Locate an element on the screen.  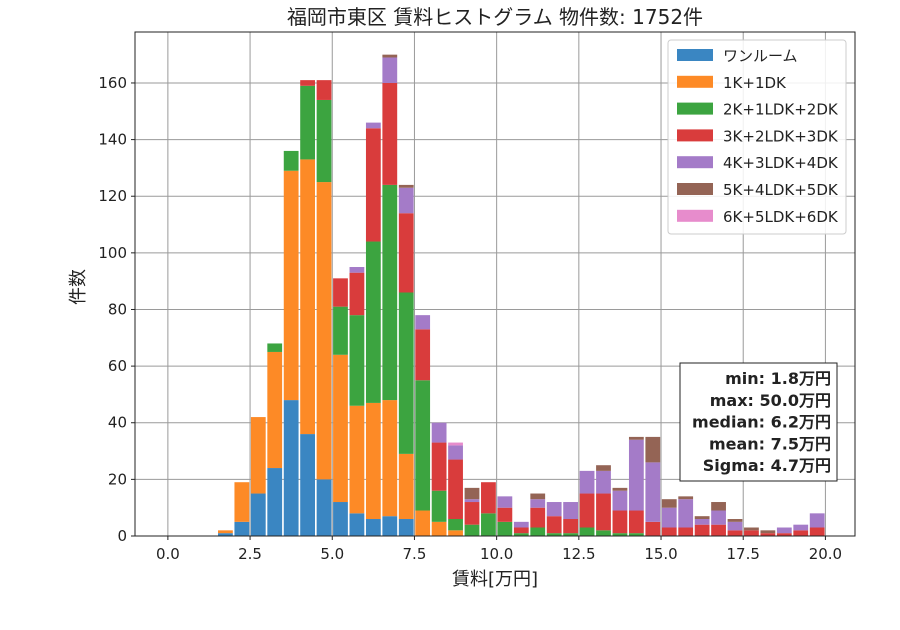
y-tick-label: 140 is located at coordinates (112, 140).